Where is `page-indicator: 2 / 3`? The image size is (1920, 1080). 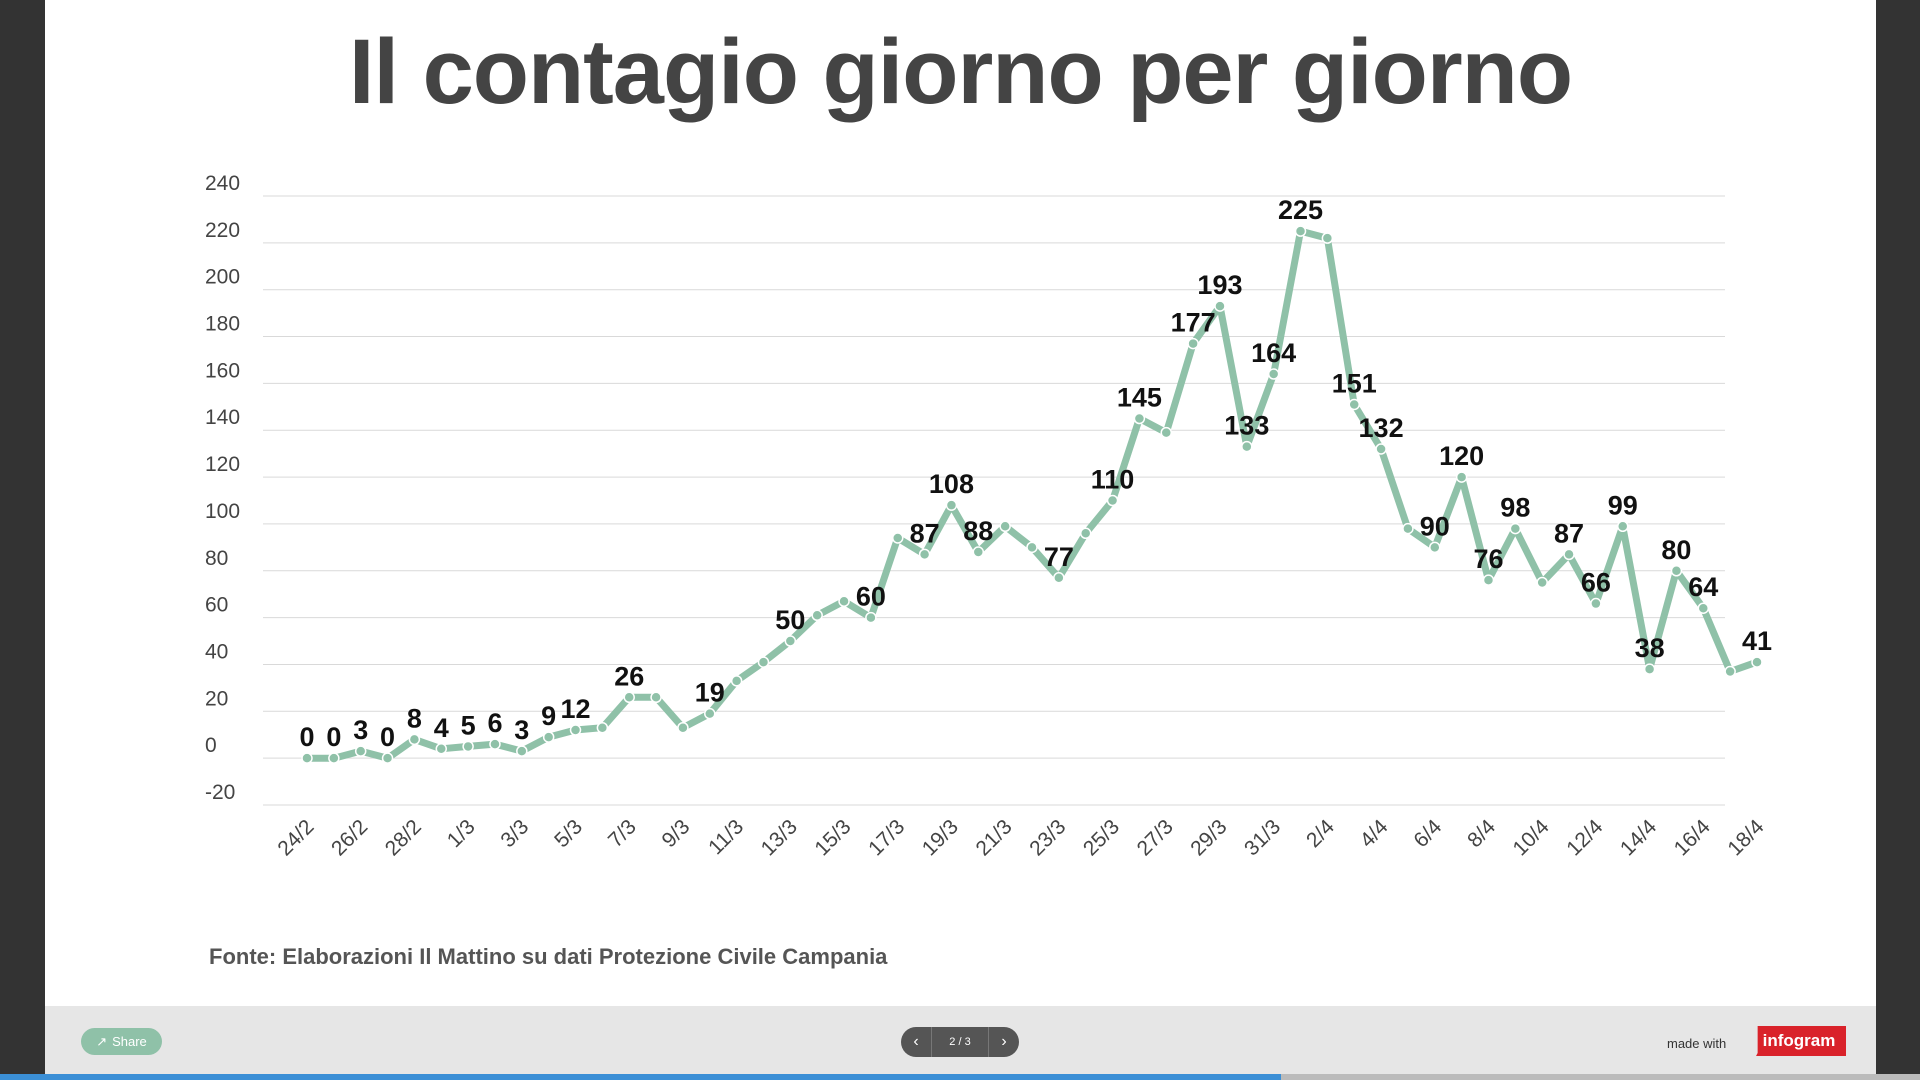 page-indicator: 2 / 3 is located at coordinates (960, 1042).